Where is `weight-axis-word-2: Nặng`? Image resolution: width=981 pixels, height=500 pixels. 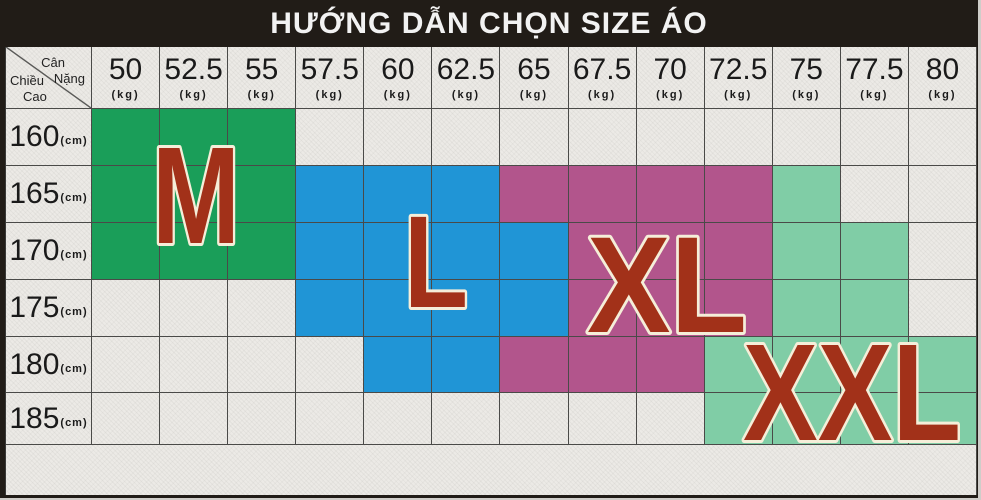 weight-axis-word-2: Nặng is located at coordinates (69, 78).